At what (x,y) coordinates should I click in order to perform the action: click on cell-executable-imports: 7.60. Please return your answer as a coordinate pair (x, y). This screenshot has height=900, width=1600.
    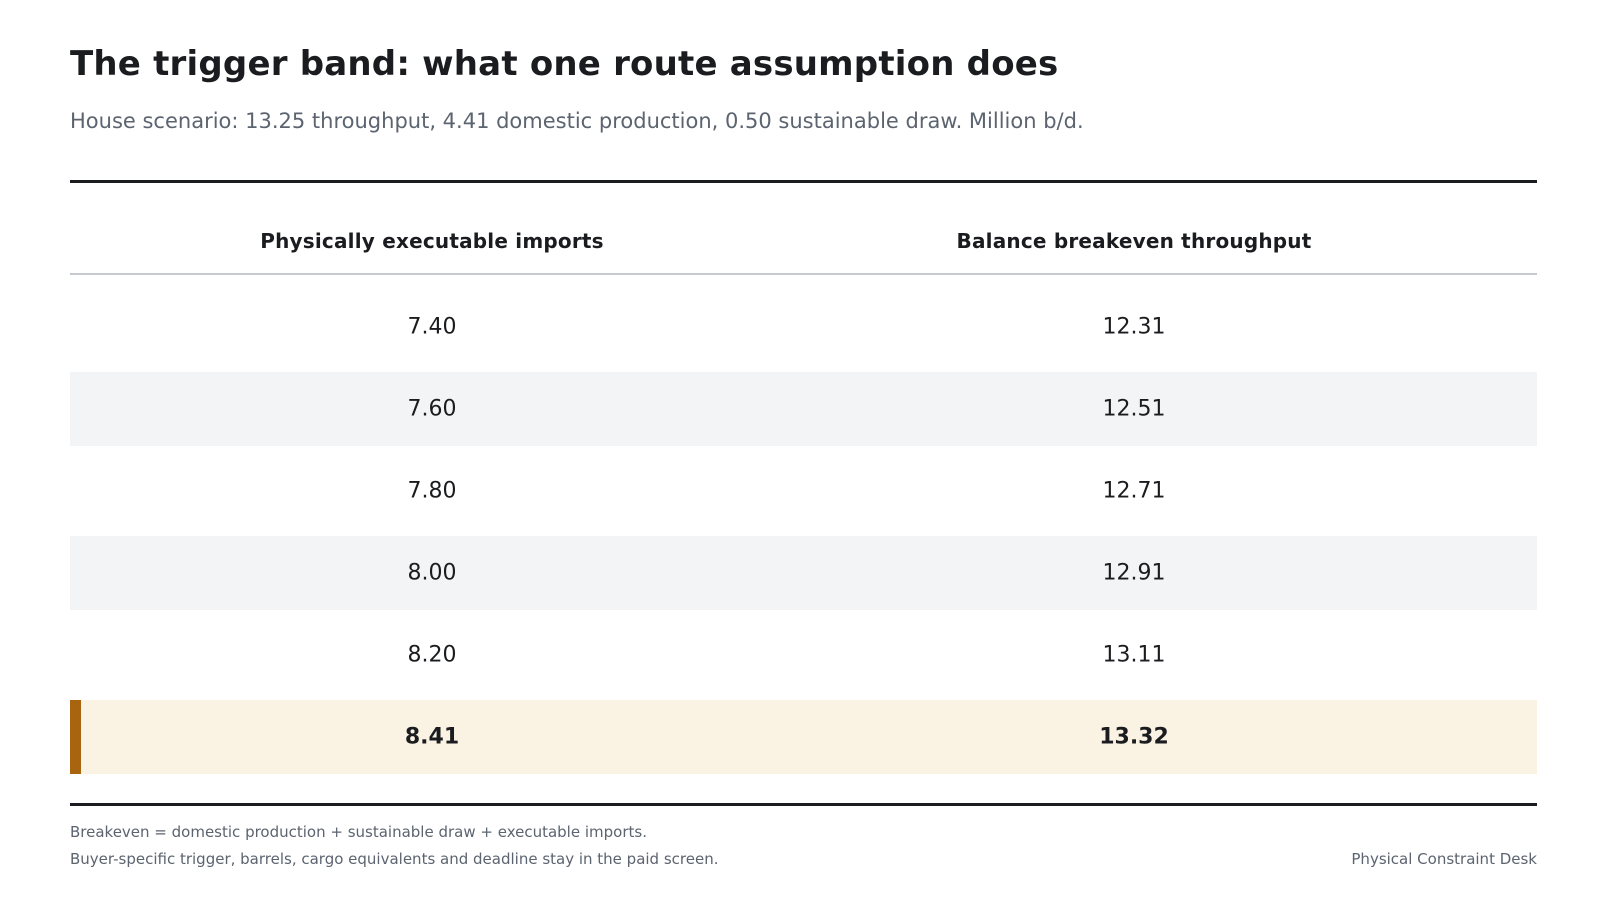
    Looking at the image, I should click on (432, 409).